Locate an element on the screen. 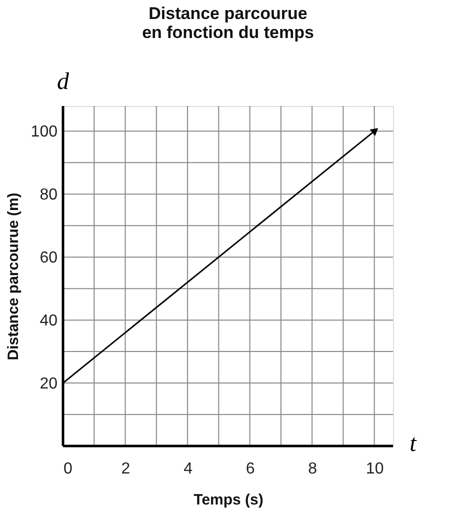 The image size is (466, 529). y-tick-label: 60 is located at coordinates (49, 258).